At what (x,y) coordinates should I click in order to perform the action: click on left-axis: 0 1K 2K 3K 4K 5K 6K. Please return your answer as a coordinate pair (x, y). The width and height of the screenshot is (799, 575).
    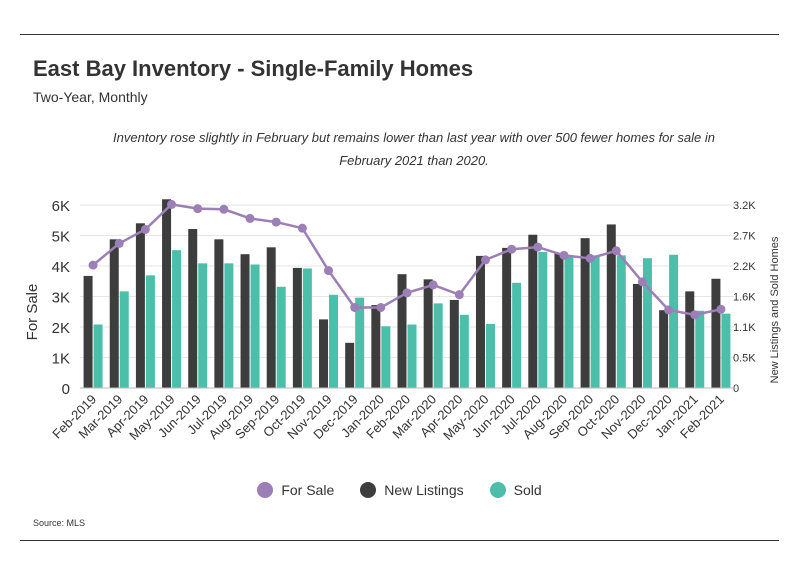
    Looking at the image, I should click on (61, 298).